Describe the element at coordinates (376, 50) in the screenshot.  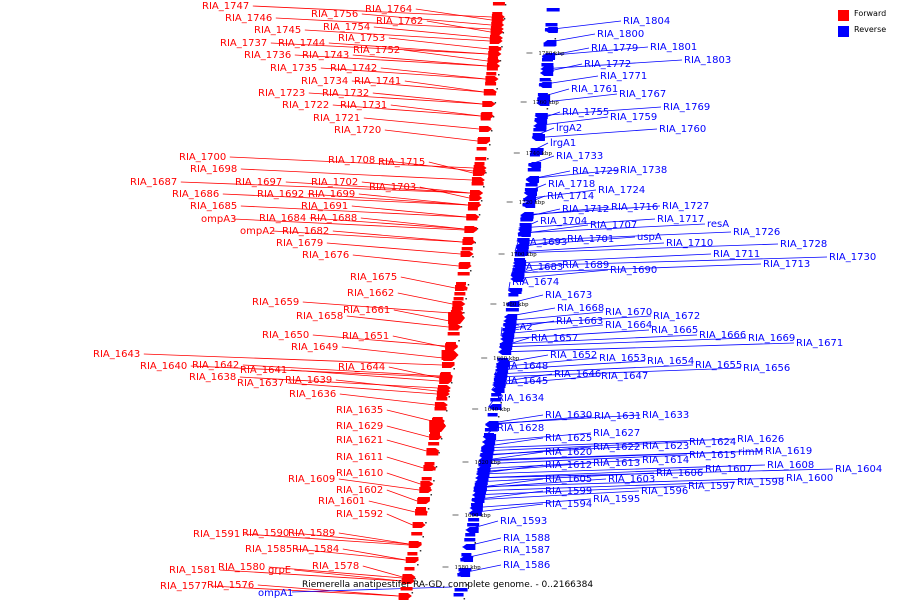
I see `gene-label-RIA_1752: RIA_1752` at that location.